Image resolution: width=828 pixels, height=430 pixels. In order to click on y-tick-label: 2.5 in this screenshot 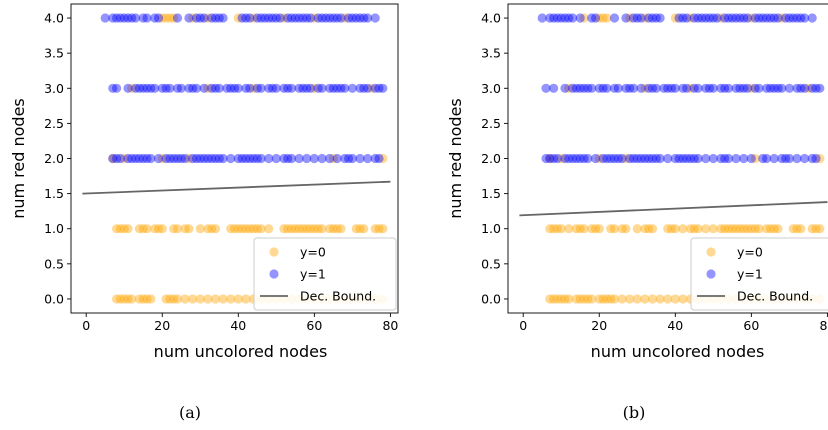, I will do `click(491, 123)`.